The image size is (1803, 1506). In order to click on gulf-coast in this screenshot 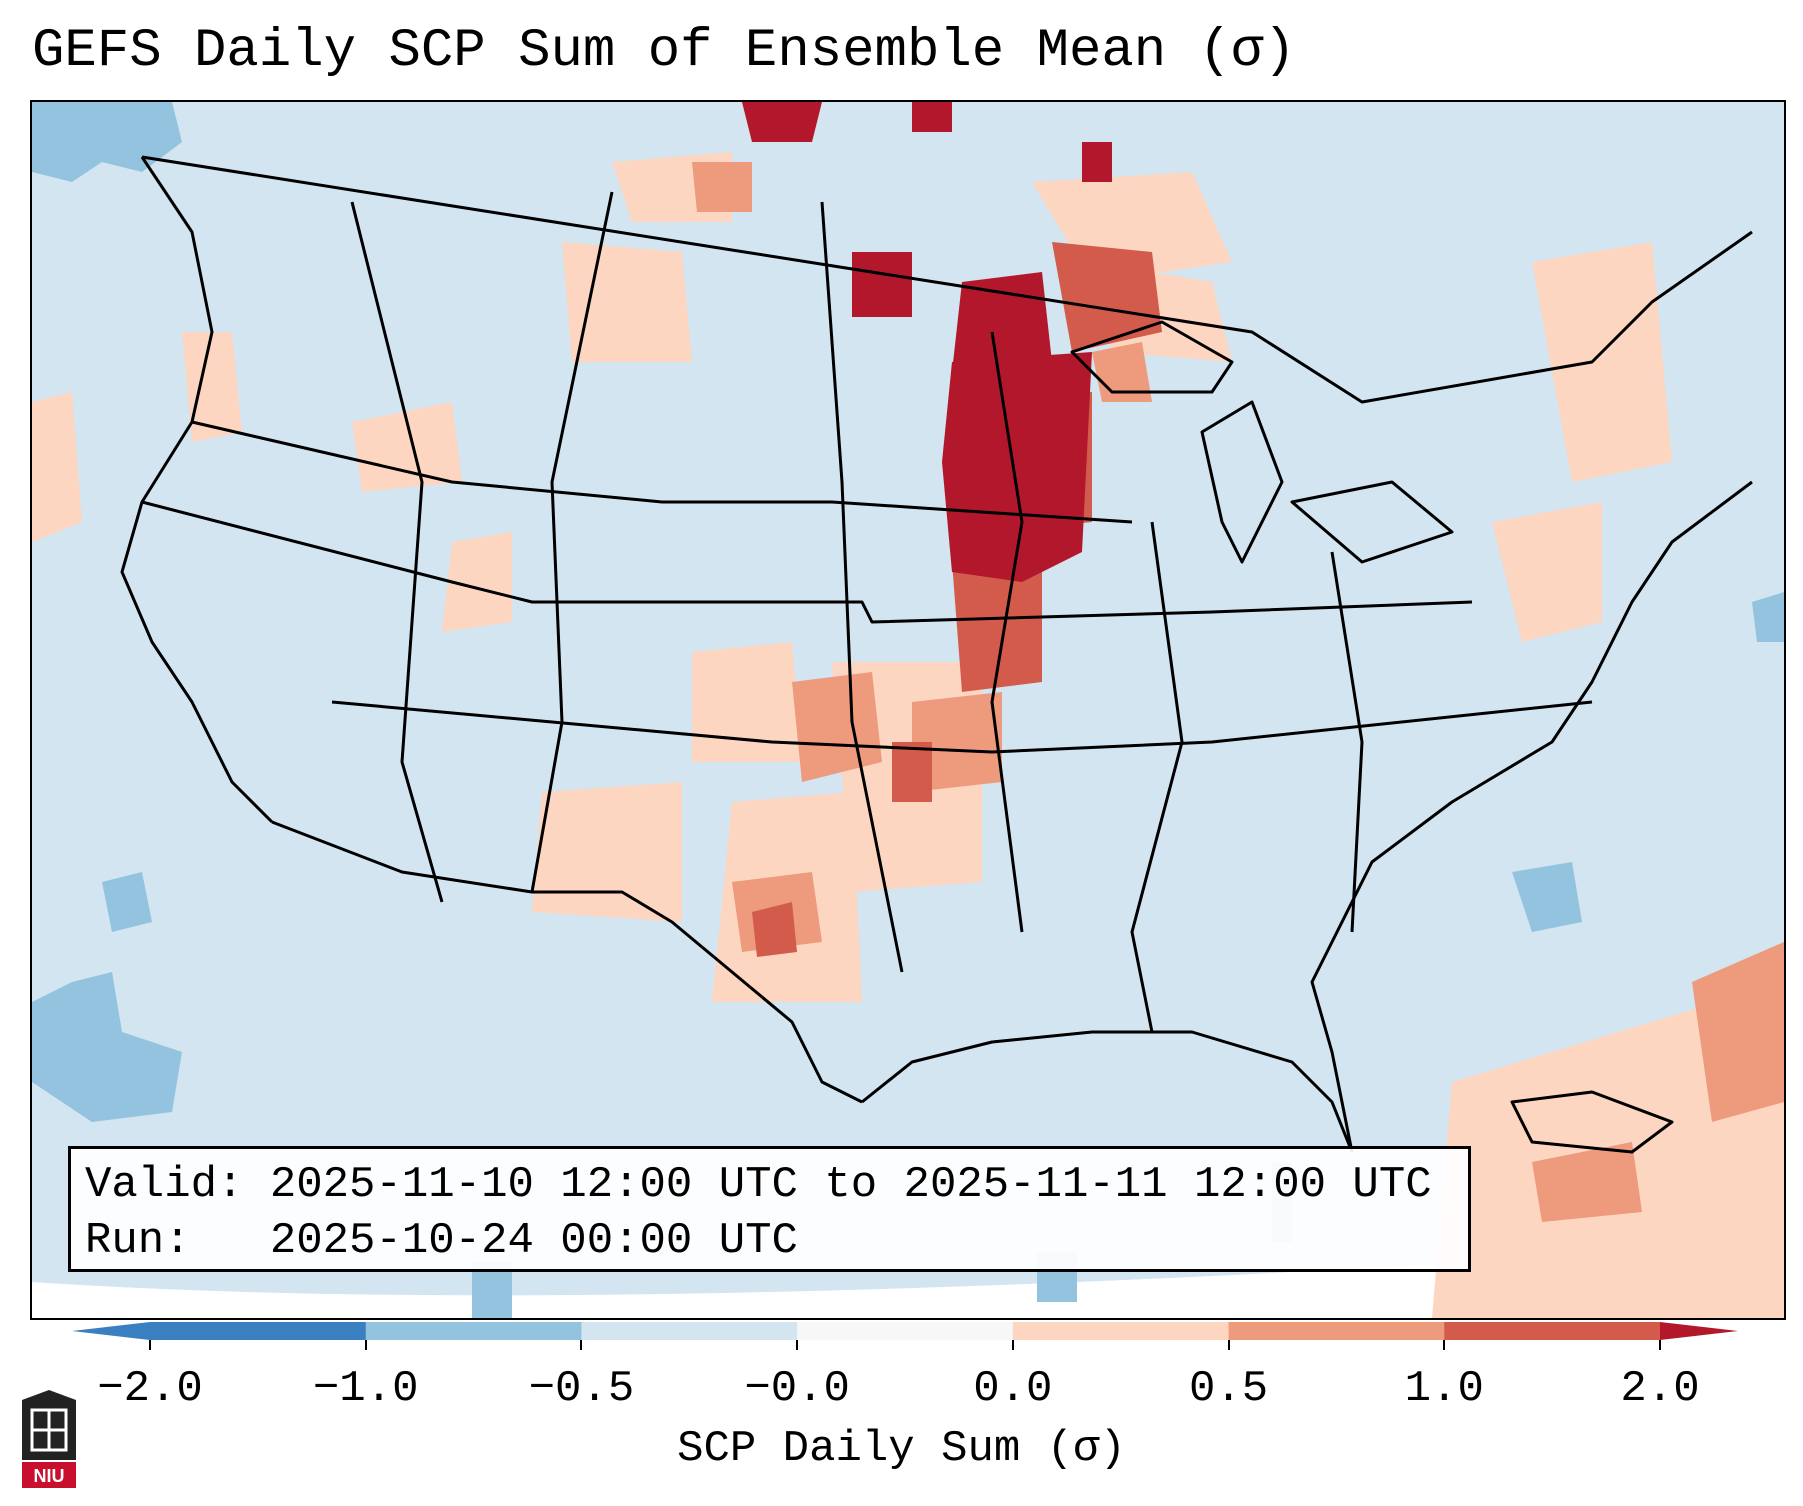, I will do `click(1107, 1091)`.